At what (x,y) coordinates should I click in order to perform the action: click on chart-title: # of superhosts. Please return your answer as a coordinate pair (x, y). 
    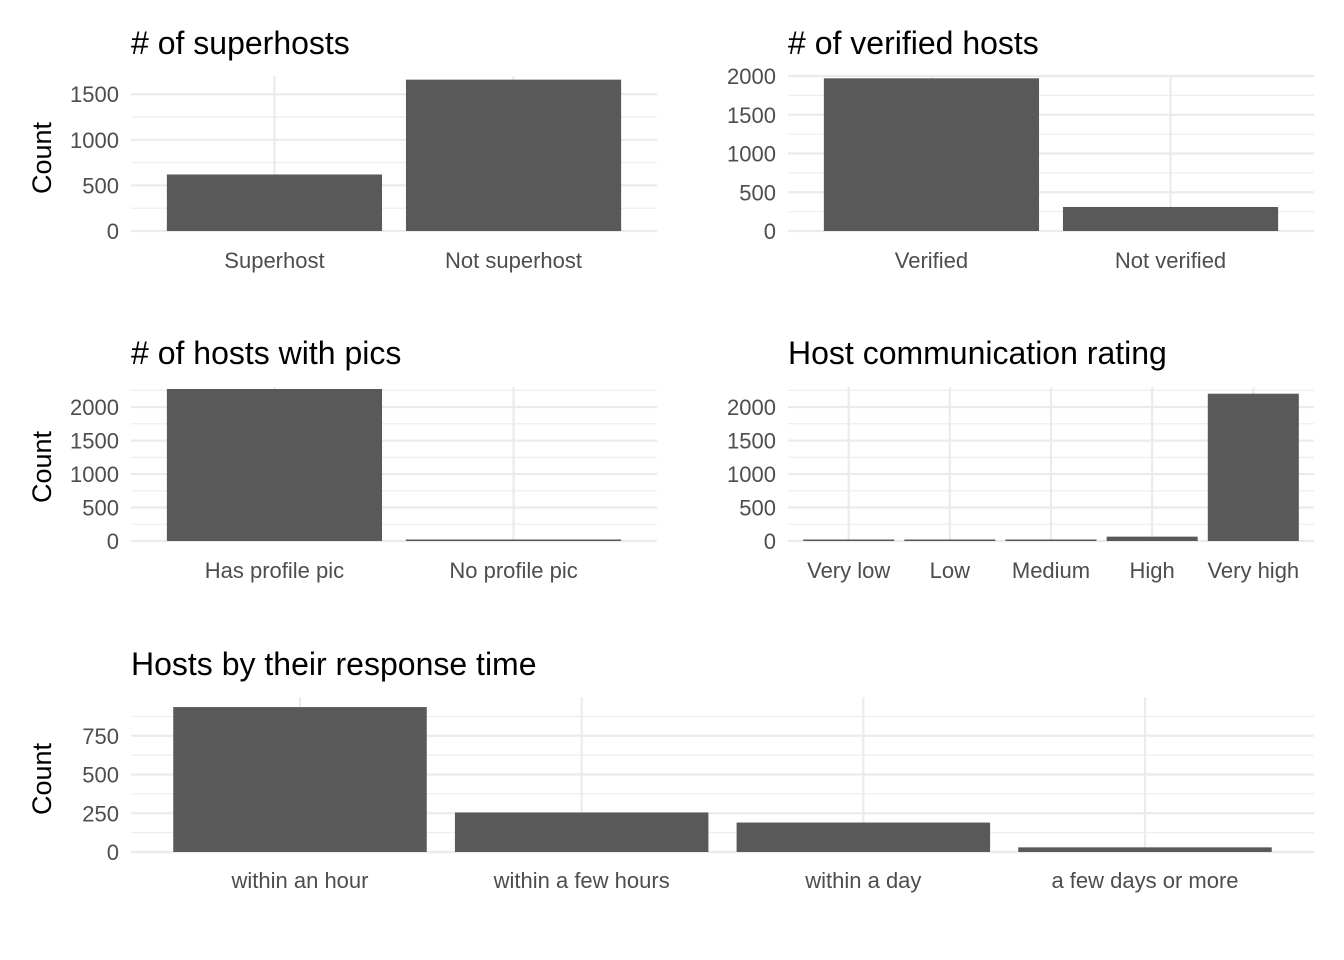
    Looking at the image, I should click on (240, 43).